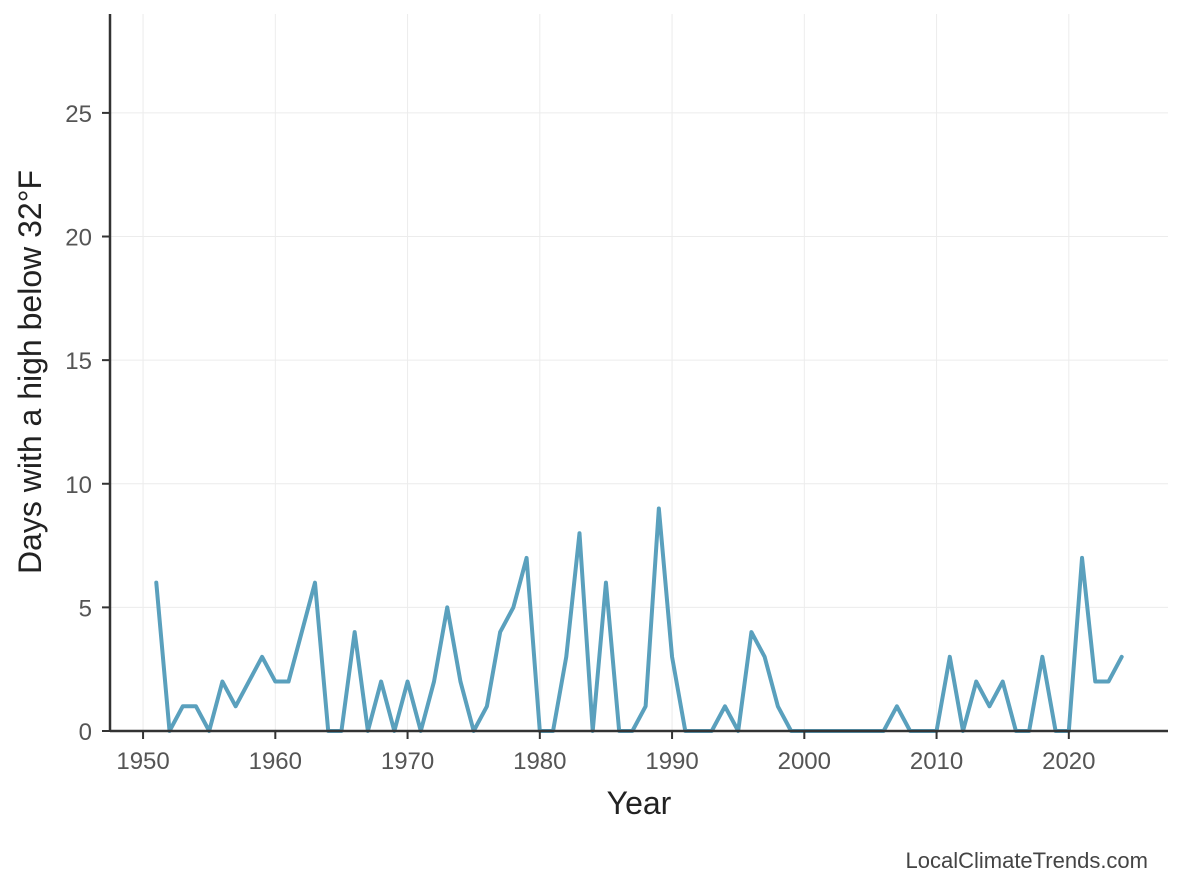 The image size is (1184, 889). What do you see at coordinates (275, 761) in the screenshot?
I see `x-tick-label: 1960` at bounding box center [275, 761].